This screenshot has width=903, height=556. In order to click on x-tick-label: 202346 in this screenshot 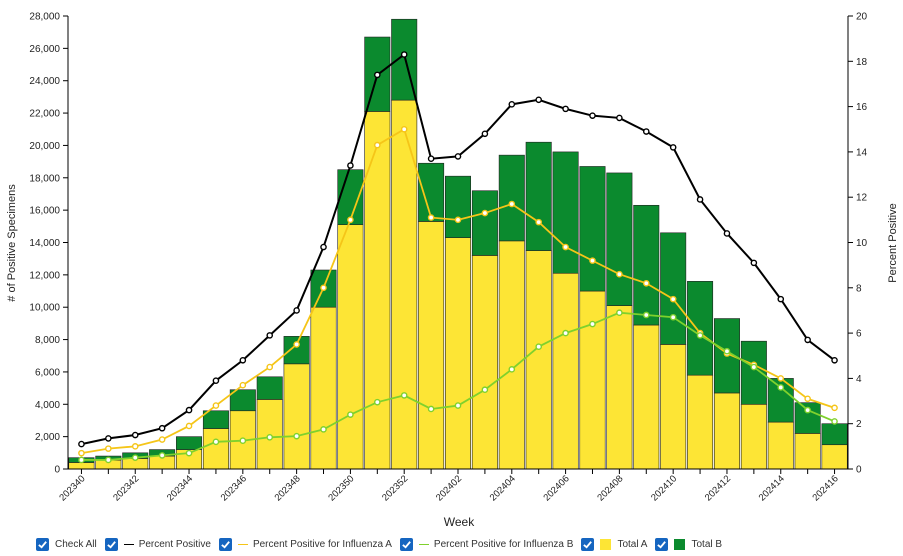, I will do `click(234, 488)`.